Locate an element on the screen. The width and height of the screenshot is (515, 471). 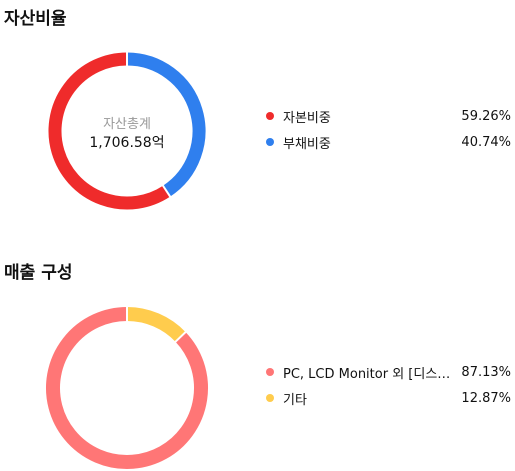
donut-center-caption: 자산총계 is located at coordinates (127, 124).